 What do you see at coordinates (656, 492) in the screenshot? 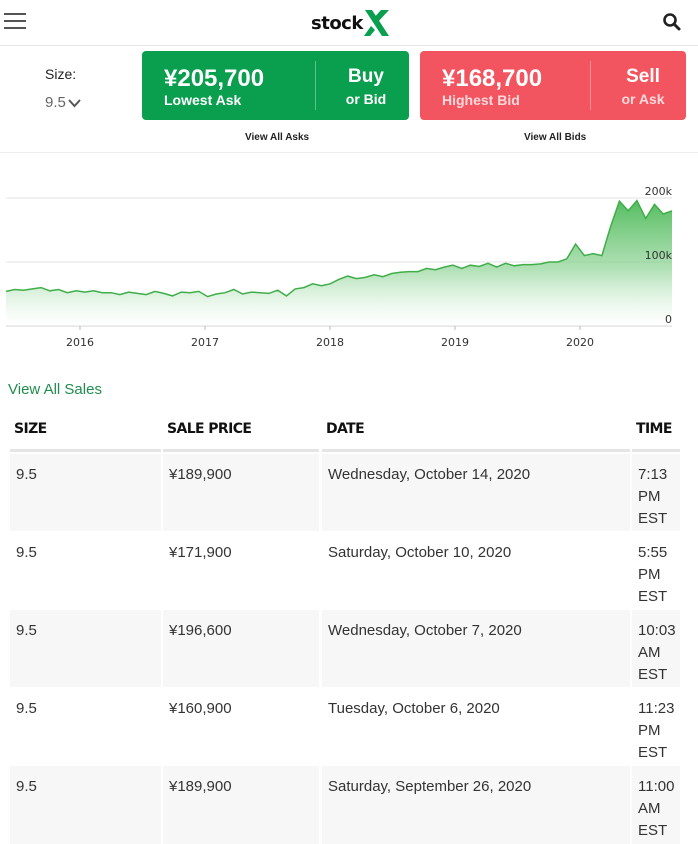
I see `table-cell: 7:13 PM EST` at bounding box center [656, 492].